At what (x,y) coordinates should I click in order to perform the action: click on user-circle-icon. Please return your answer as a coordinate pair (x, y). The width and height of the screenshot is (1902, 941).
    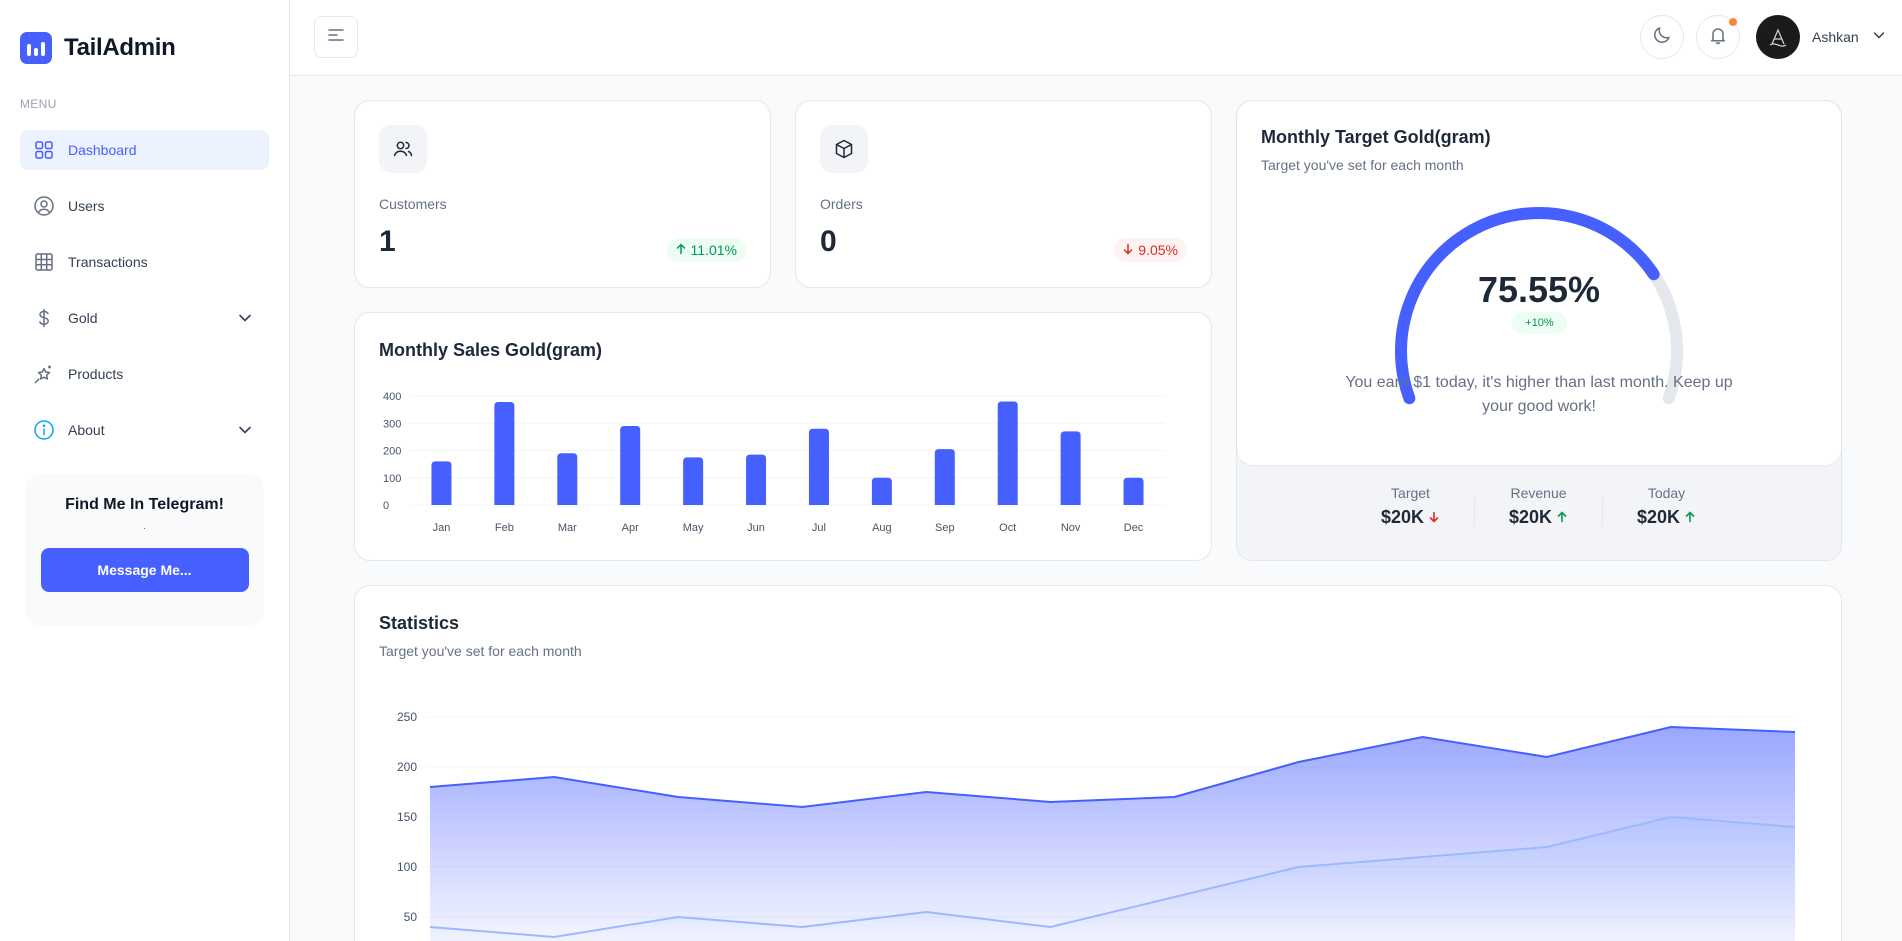
    Looking at the image, I should click on (44, 206).